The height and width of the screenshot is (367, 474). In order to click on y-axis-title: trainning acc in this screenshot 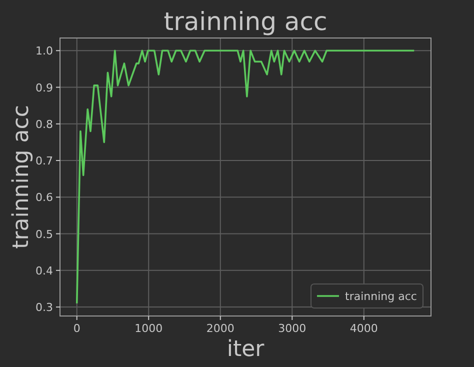, I will do `click(21, 177)`.